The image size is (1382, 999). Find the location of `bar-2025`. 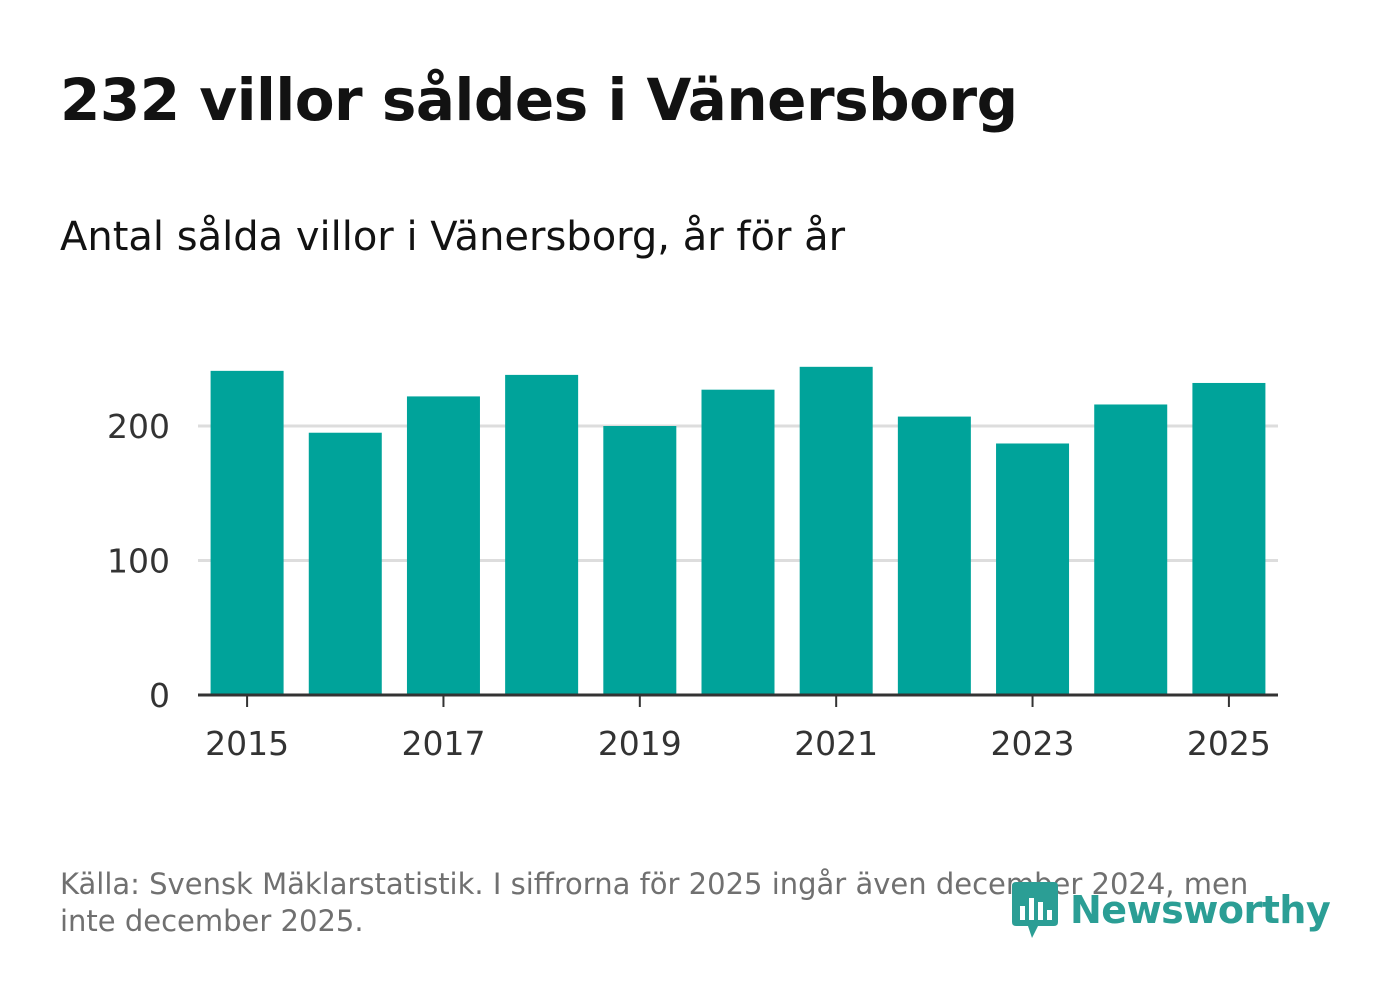

bar-2025 is located at coordinates (1229, 538).